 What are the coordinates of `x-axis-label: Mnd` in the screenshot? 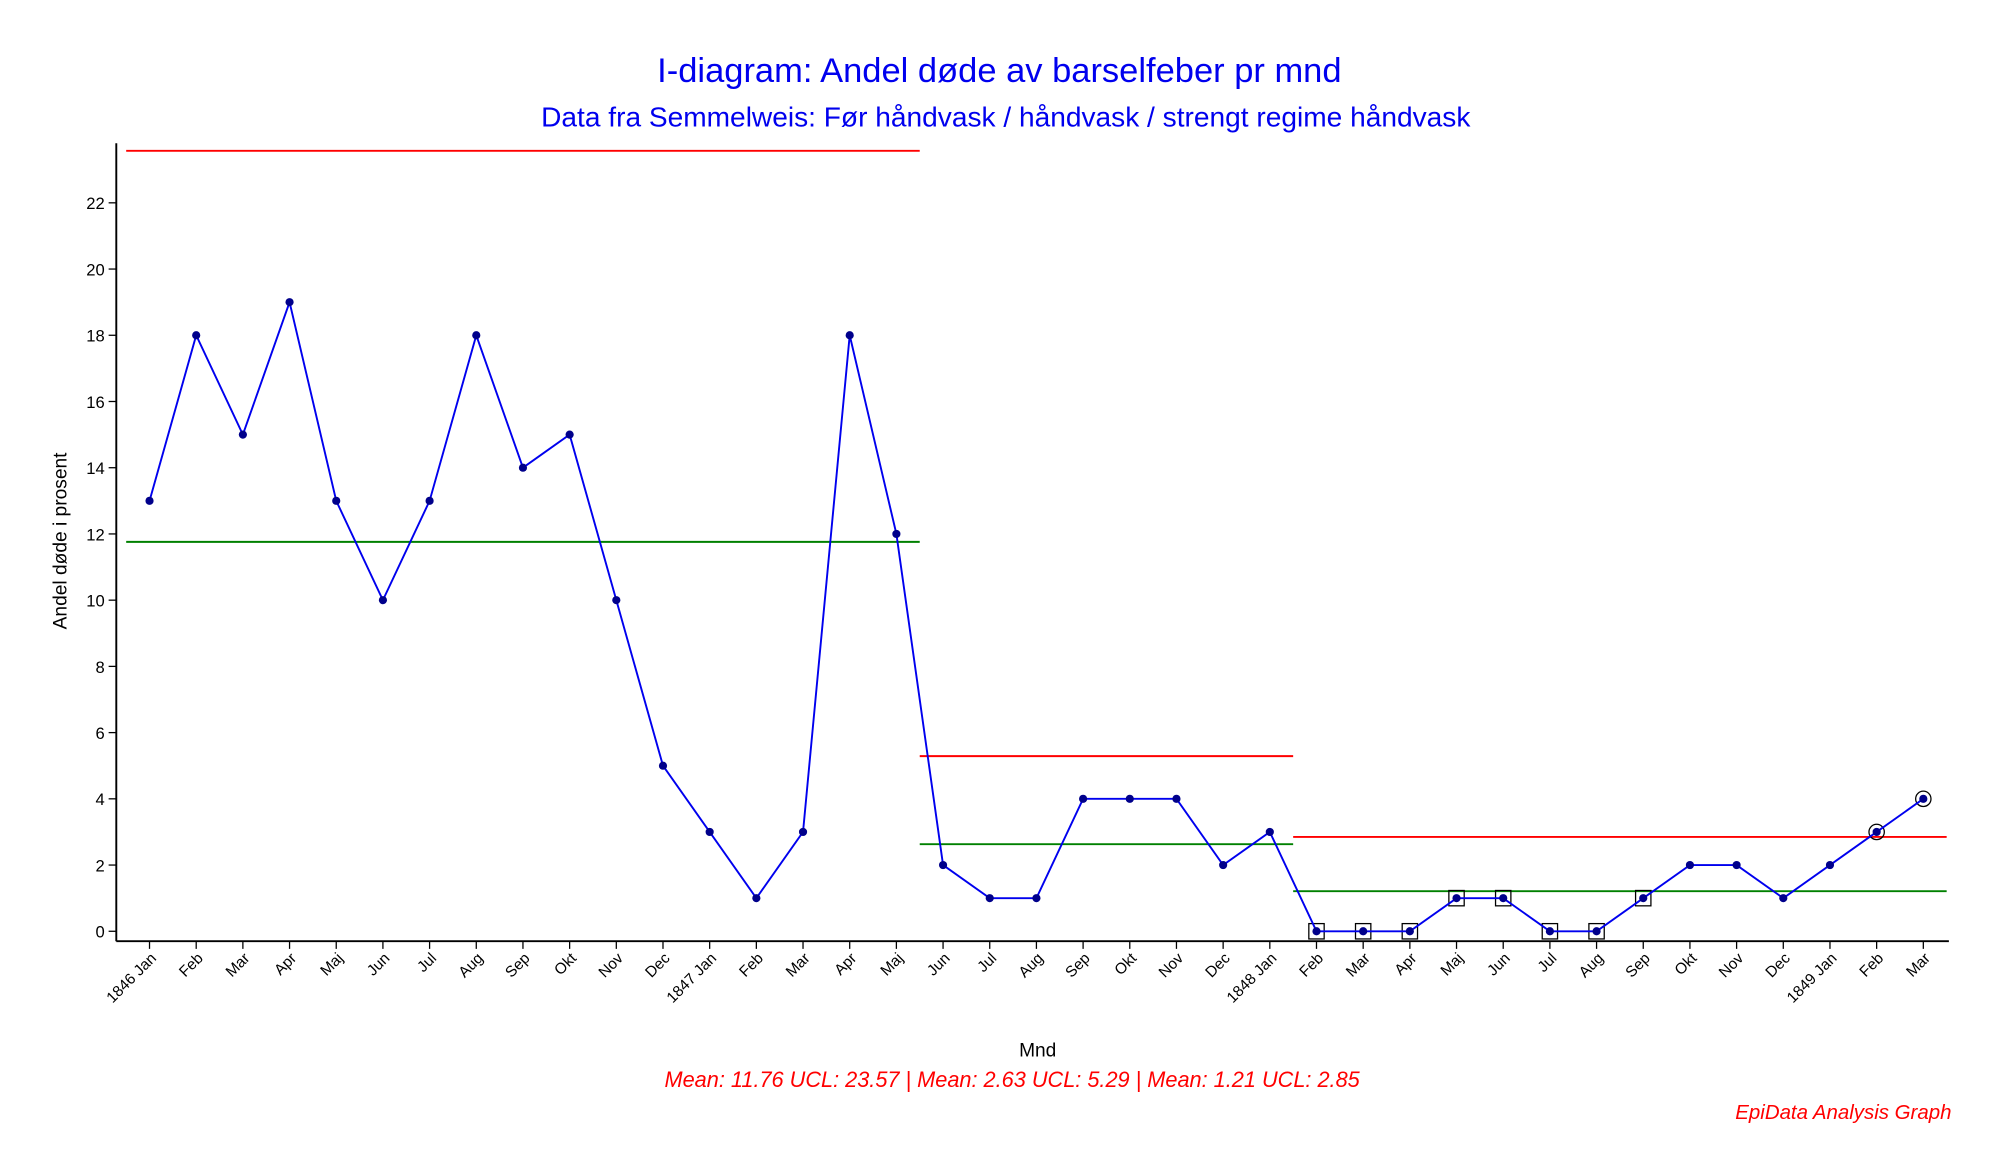 It's located at (1037, 1050).